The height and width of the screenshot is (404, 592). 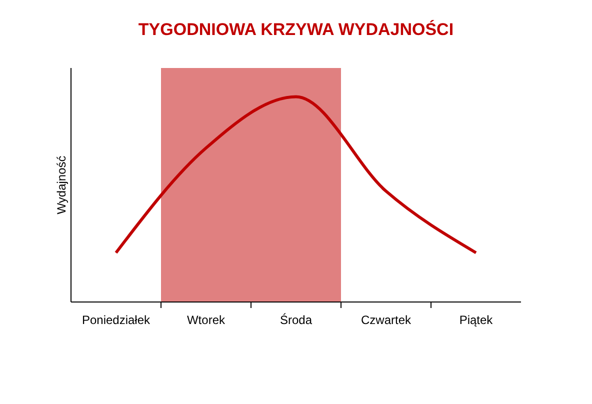 I want to click on x-tick-label: Czwartek, so click(x=386, y=320).